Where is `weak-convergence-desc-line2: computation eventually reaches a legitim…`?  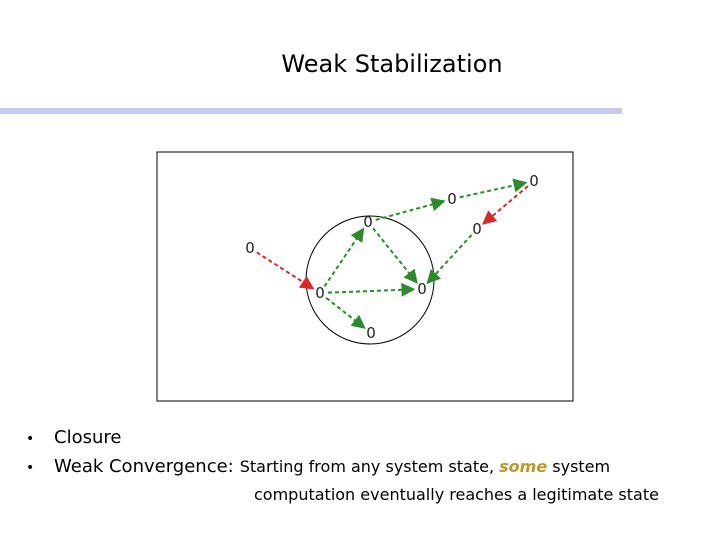 weak-convergence-desc-line2: computation eventually reaches a legitim… is located at coordinates (456, 494).